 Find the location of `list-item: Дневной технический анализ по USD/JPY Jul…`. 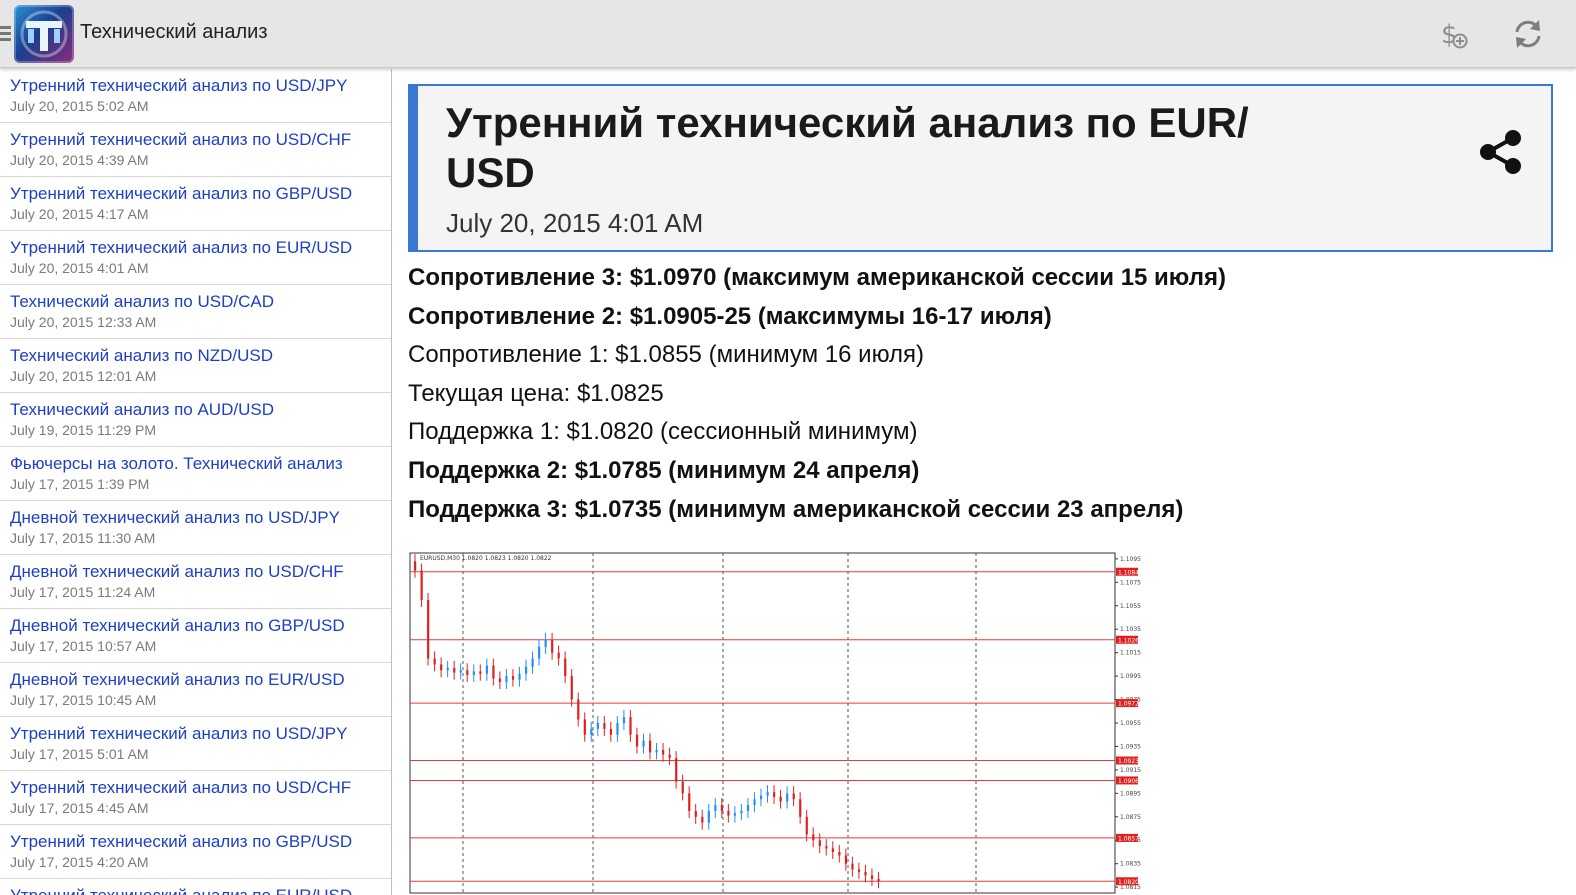

list-item: Дневной технический анализ по USD/JPY Jul… is located at coordinates (195, 528).